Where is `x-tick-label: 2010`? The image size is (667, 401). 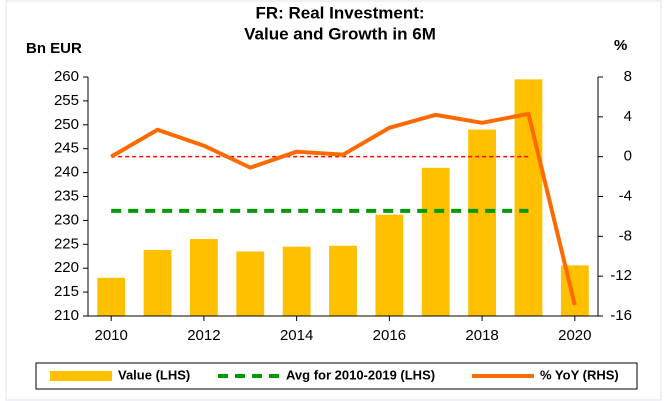 x-tick-label: 2010 is located at coordinates (110, 335).